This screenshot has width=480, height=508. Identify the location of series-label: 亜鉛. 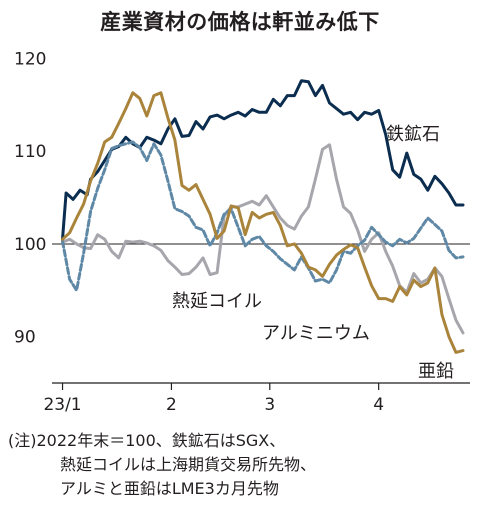
(436, 371).